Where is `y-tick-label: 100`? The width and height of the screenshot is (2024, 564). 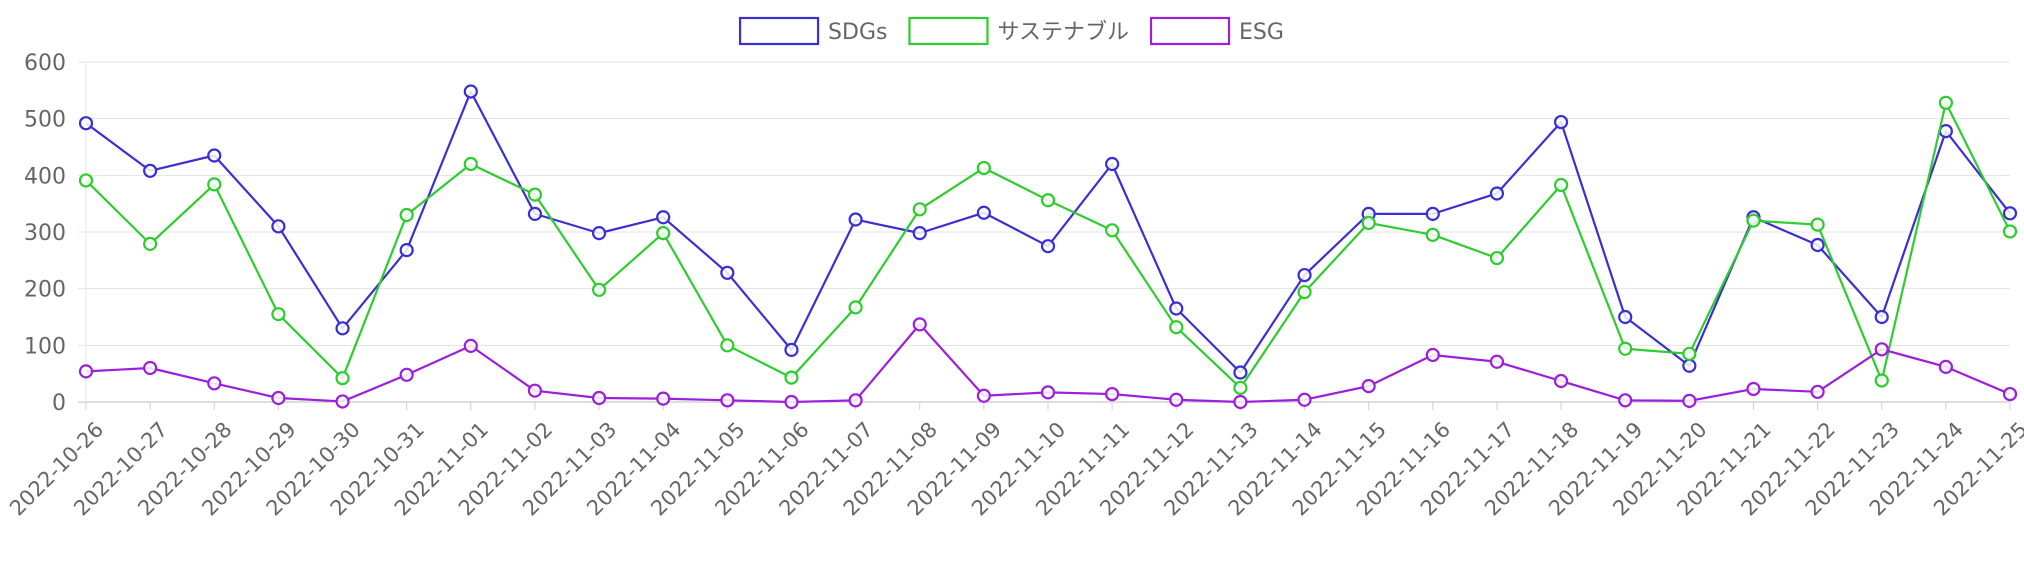 y-tick-label: 100 is located at coordinates (45, 346).